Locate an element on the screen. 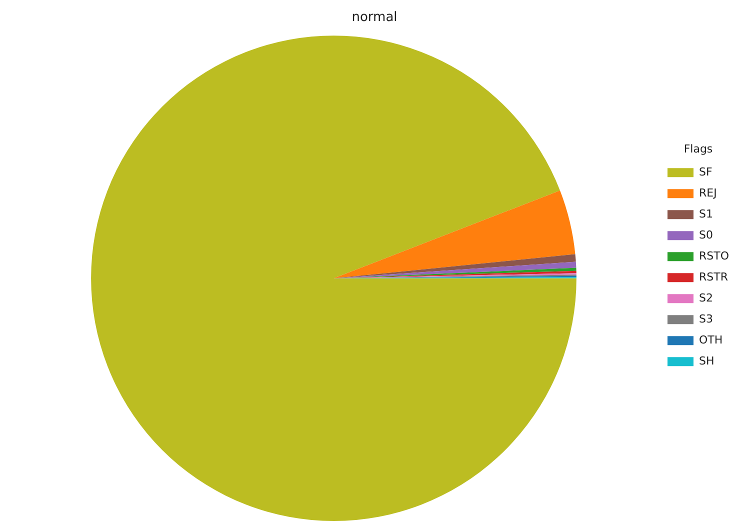  legend-label: S1 is located at coordinates (705, 213).